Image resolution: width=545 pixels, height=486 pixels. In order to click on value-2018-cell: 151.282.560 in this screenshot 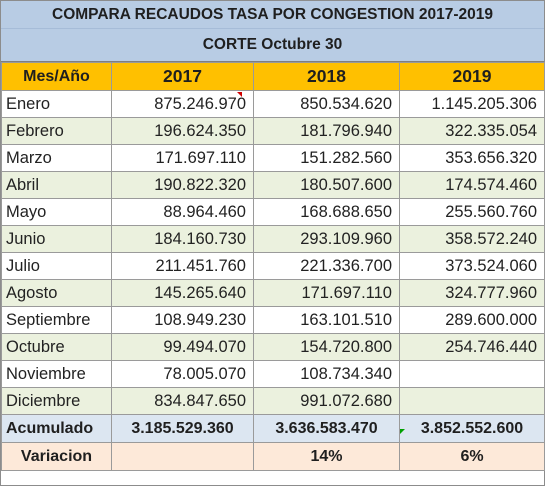, I will do `click(326, 158)`.